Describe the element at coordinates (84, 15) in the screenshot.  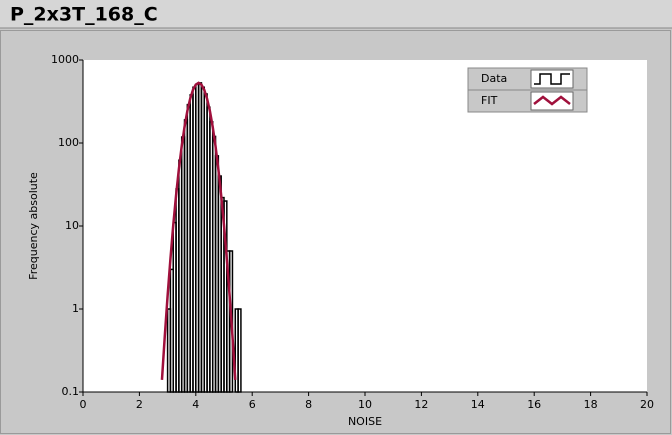
I see `chart-title: P_2x3T_168_C` at that location.